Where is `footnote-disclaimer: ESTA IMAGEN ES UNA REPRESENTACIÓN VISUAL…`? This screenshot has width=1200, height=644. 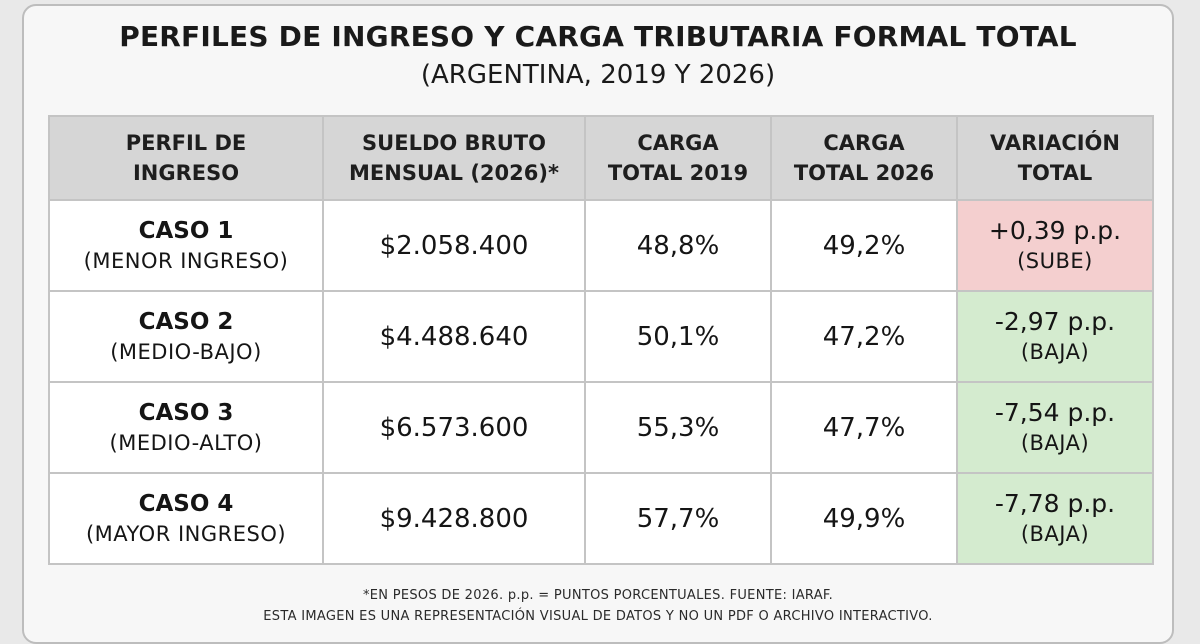 footnote-disclaimer: ESTA IMAGEN ES UNA REPRESENTACIÓN VISUAL… is located at coordinates (598, 616).